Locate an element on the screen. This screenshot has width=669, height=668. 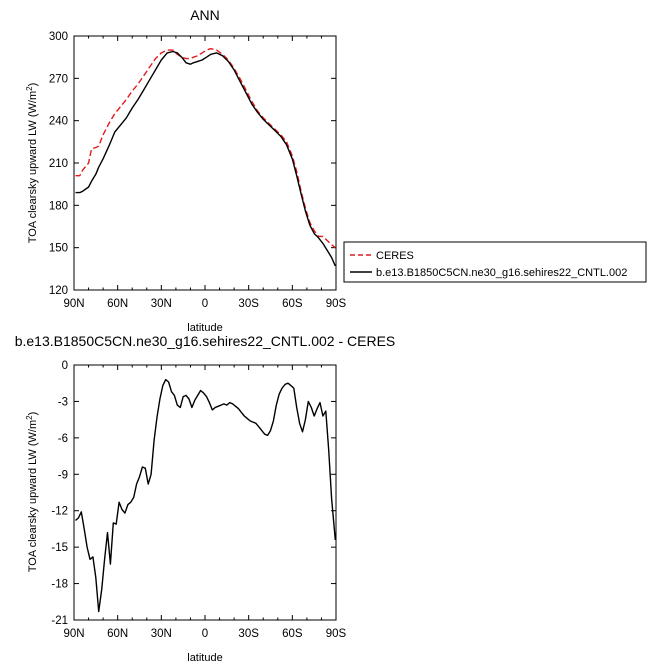
y-tick-label-2-5: -15 is located at coordinates (59, 548).